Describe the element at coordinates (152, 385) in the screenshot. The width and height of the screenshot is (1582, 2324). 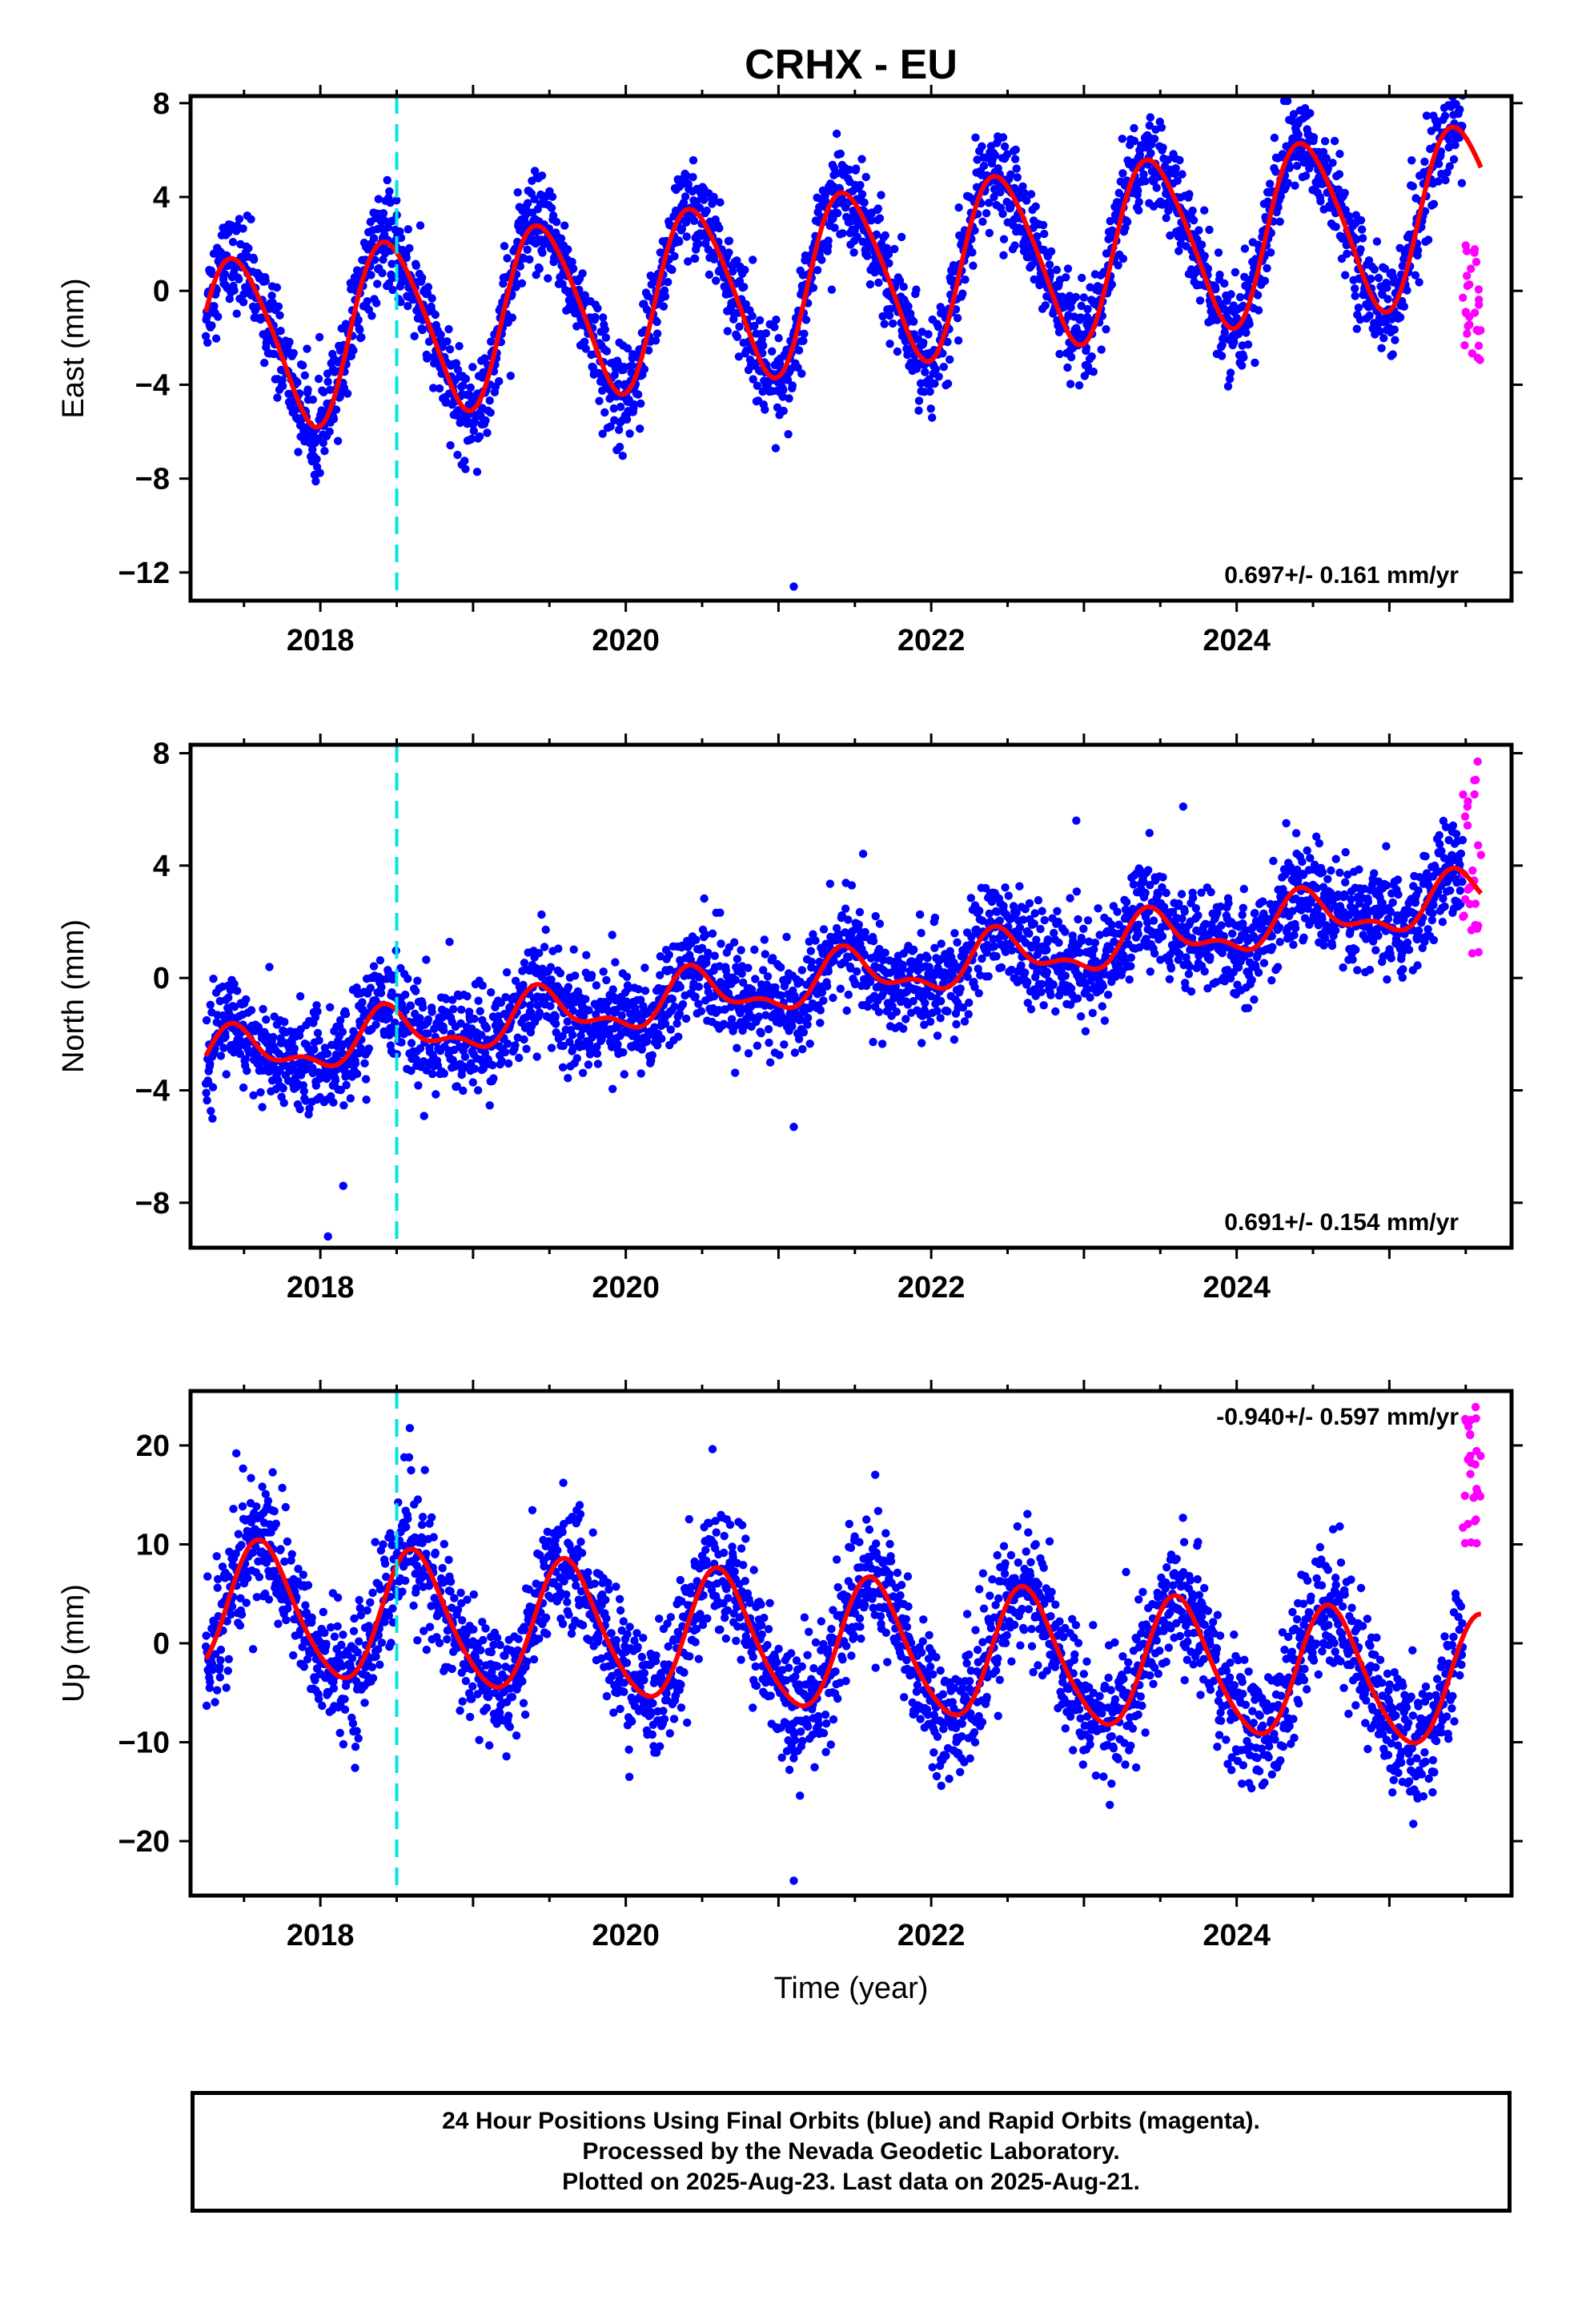
I see `east-y-tick-label: −4` at that location.